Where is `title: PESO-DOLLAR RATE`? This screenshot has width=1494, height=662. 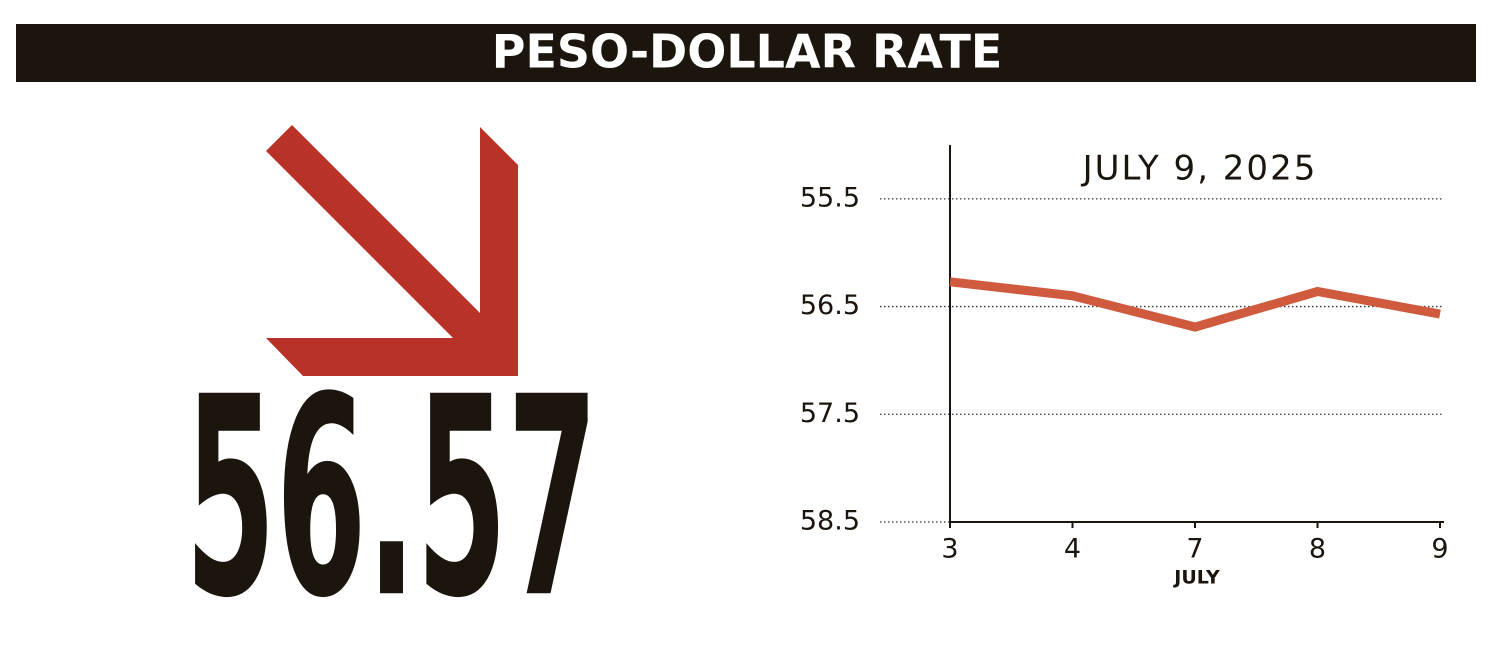 title: PESO-DOLLAR RATE is located at coordinates (747, 52).